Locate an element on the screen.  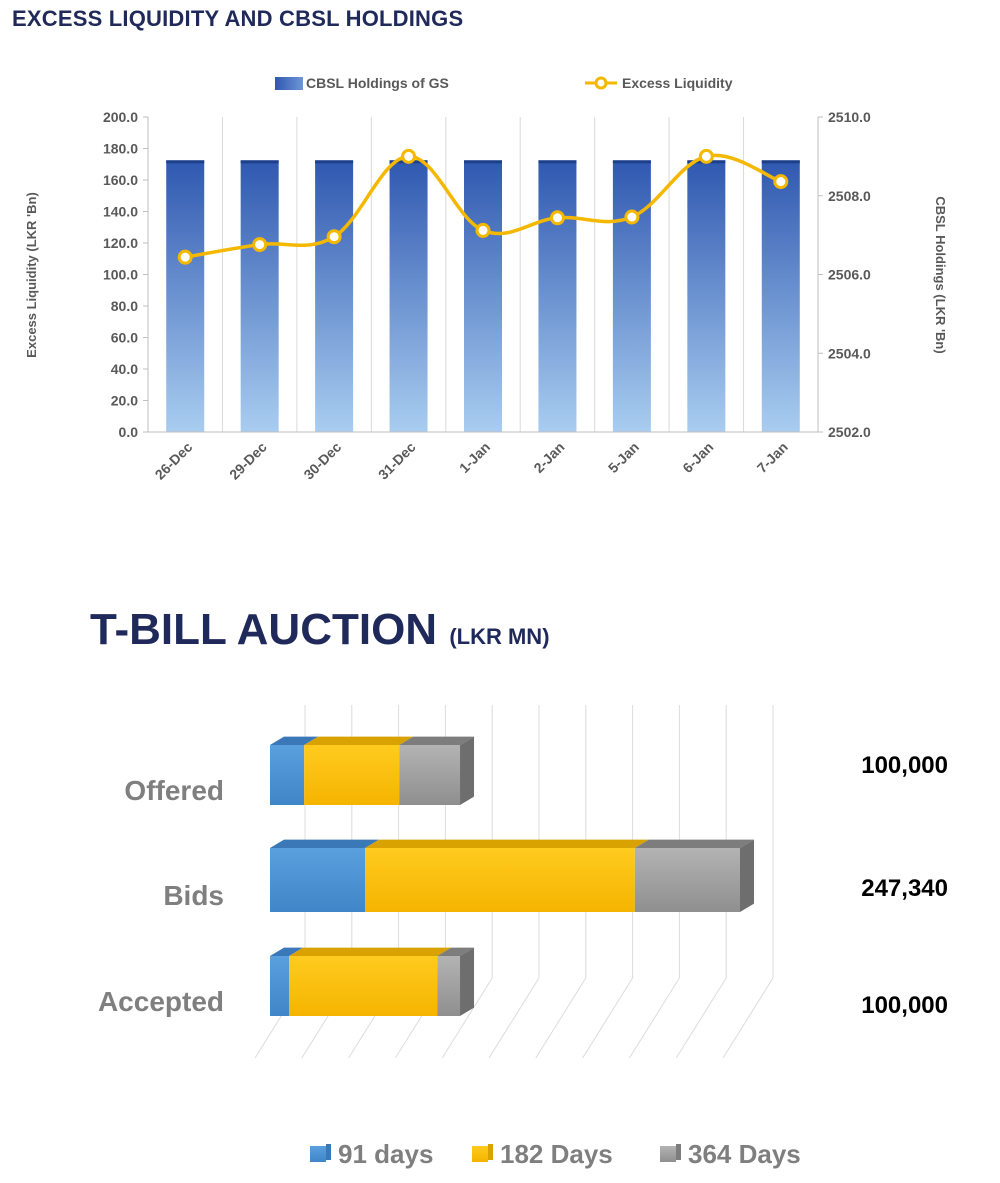
legend-label: 182 Days is located at coordinates (556, 1154).